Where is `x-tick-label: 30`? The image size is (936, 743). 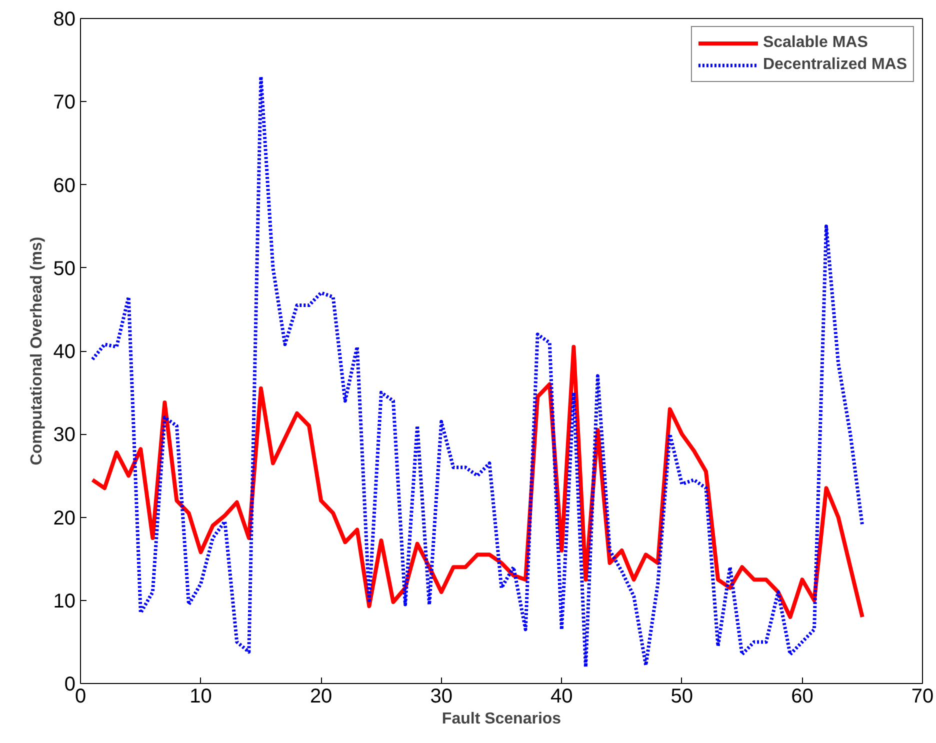 x-tick-label: 30 is located at coordinates (441, 697).